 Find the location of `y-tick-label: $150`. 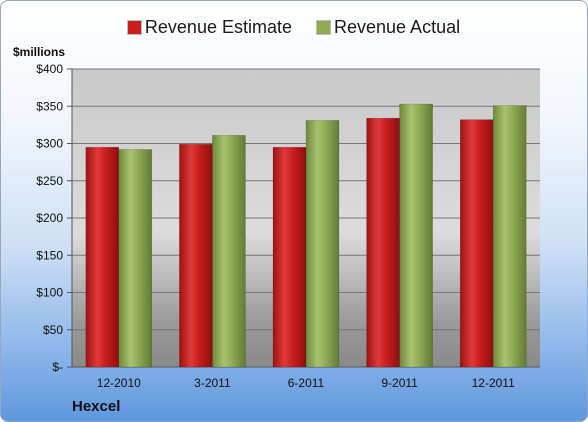

y-tick-label: $150 is located at coordinates (49, 255).